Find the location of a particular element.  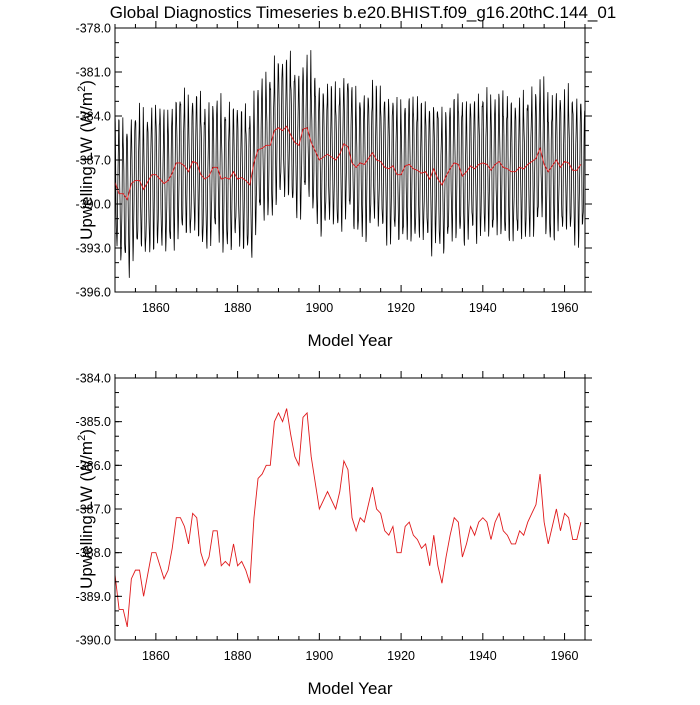

bottom-x-tick-label: 1920 is located at coordinates (401, 656).